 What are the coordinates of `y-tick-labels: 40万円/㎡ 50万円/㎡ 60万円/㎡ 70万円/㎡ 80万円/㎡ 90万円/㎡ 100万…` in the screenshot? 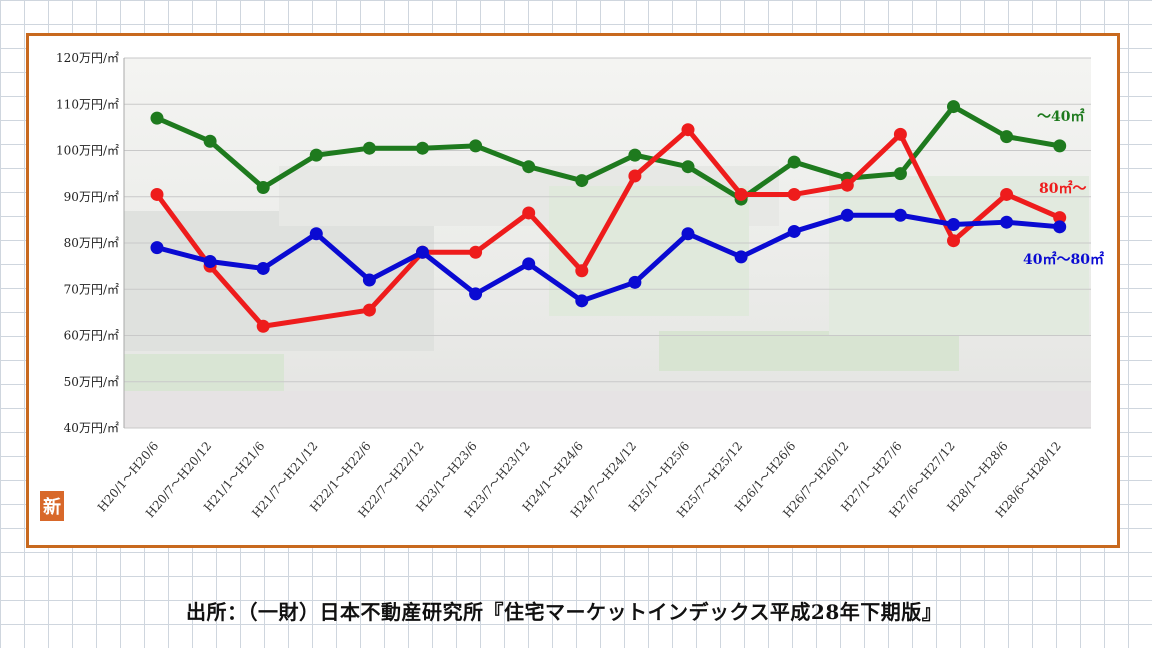 It's located at (87, 243).